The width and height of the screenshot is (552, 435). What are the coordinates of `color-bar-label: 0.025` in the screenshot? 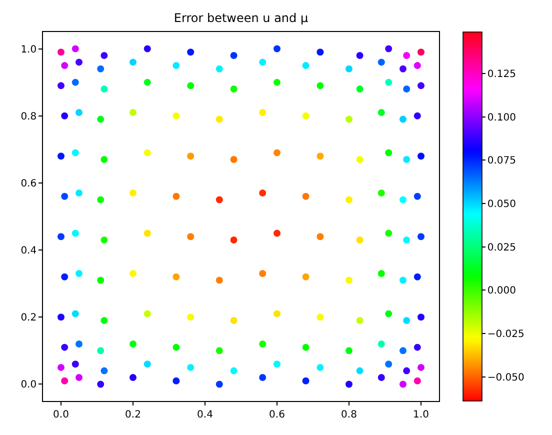 It's located at (501, 248).